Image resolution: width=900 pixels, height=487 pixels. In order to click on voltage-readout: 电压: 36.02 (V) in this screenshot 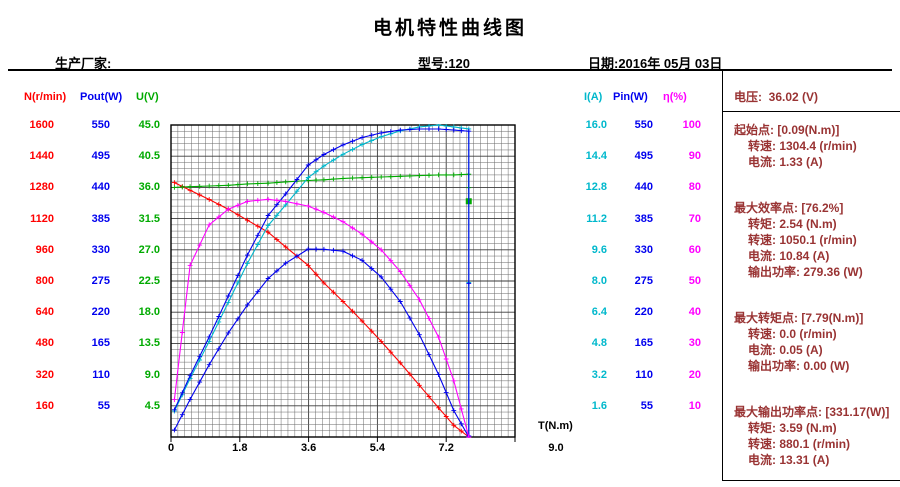, I will do `click(776, 97)`.